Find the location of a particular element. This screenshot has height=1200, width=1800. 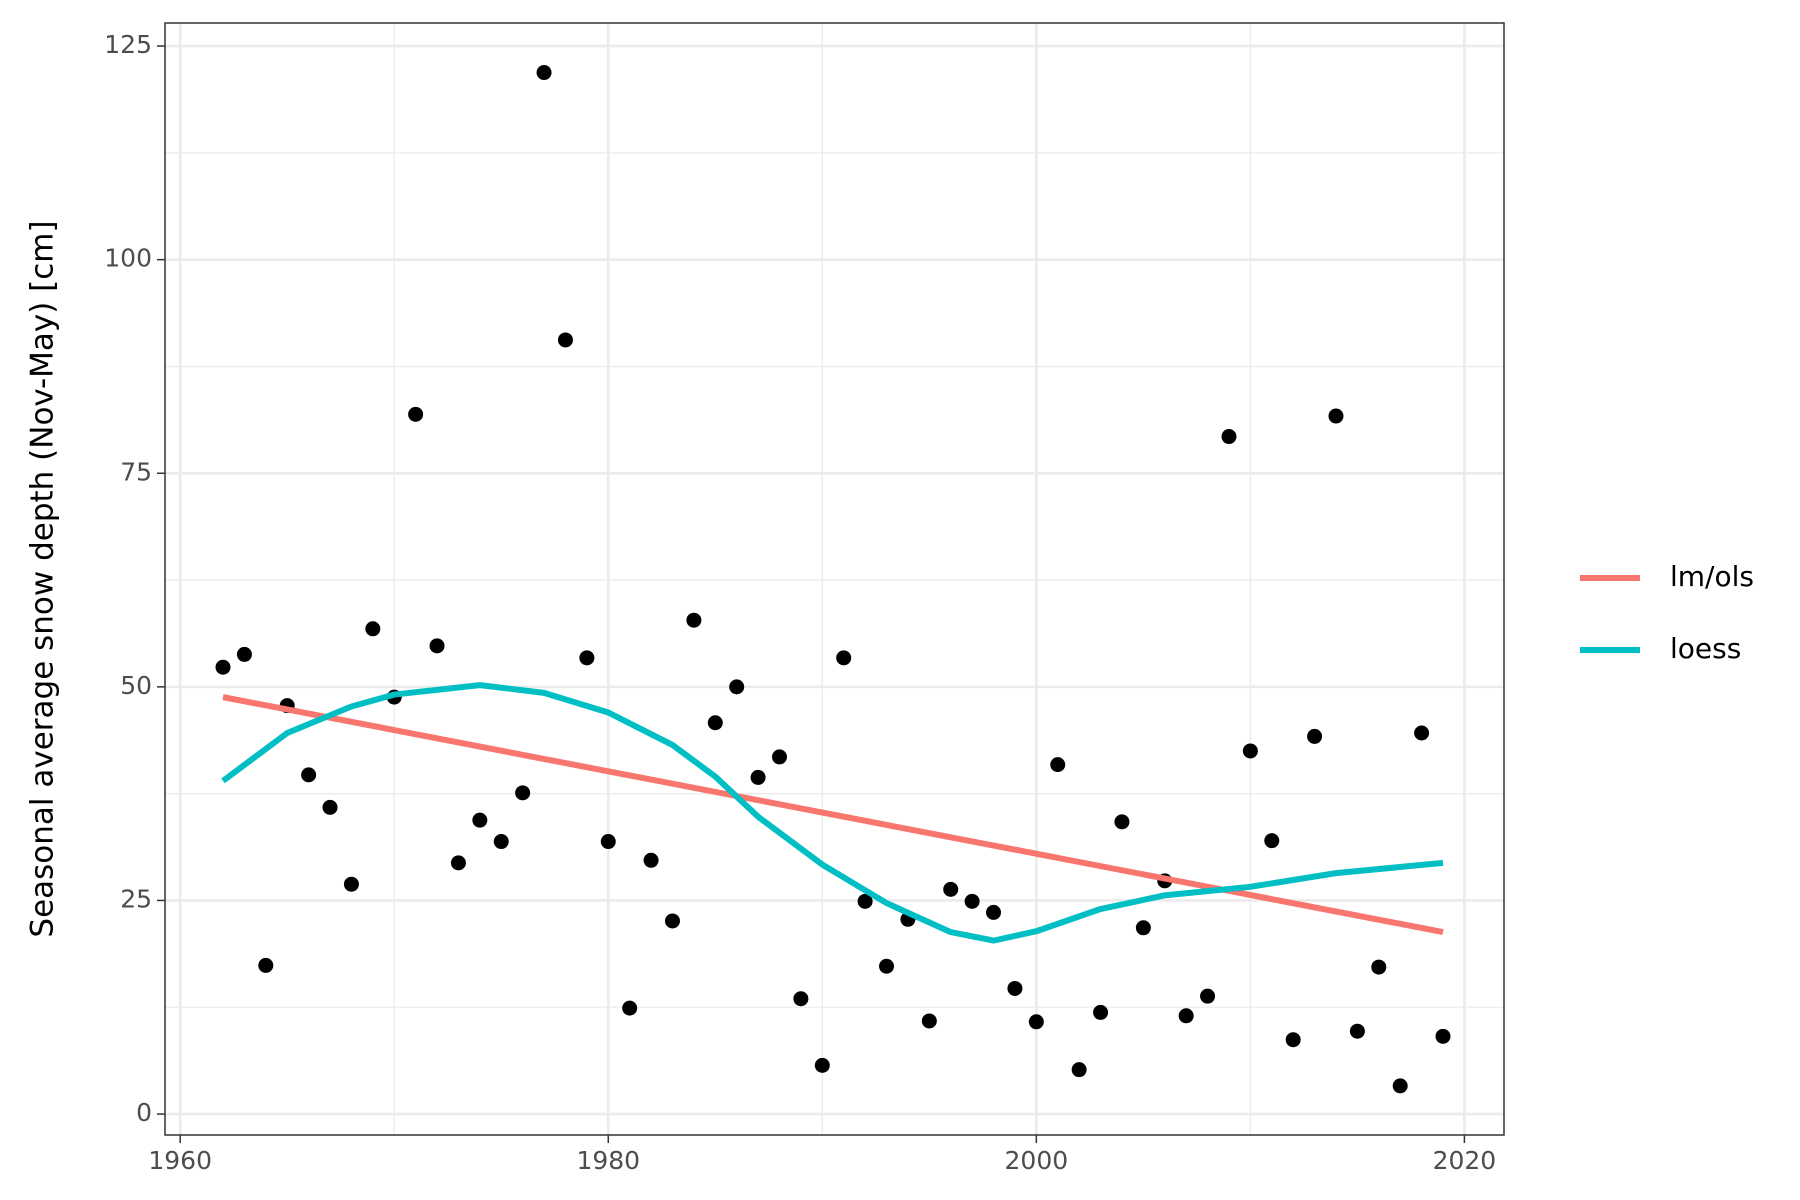

x-tick-label: 1980 is located at coordinates (608, 1160).